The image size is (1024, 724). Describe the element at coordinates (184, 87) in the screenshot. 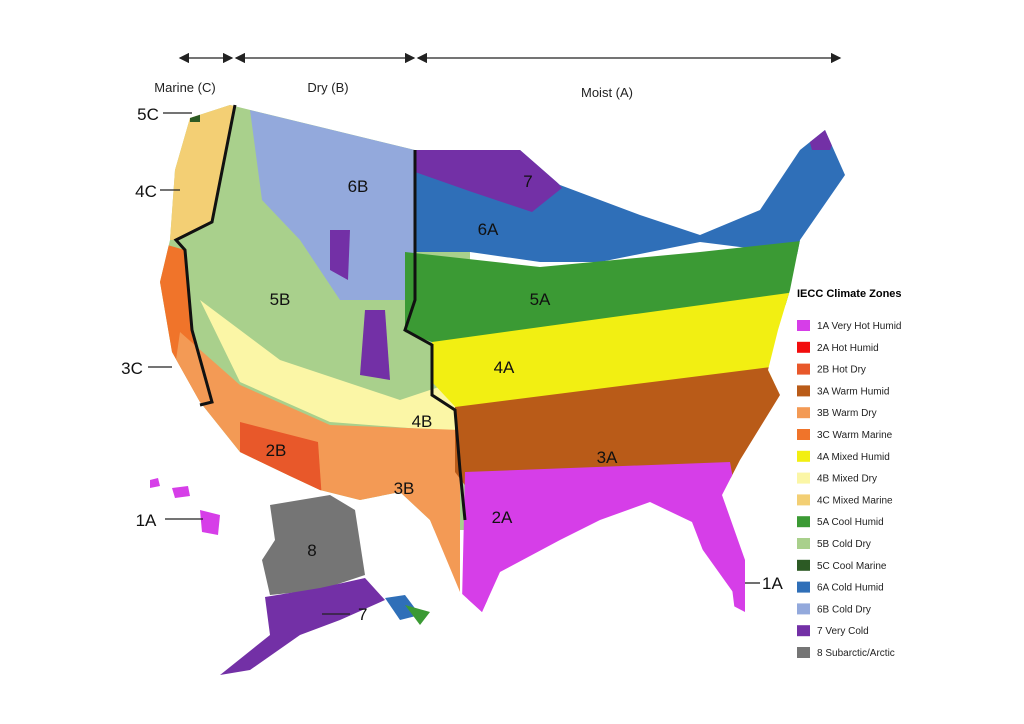

I see `regime-label: Marine (C)` at that location.